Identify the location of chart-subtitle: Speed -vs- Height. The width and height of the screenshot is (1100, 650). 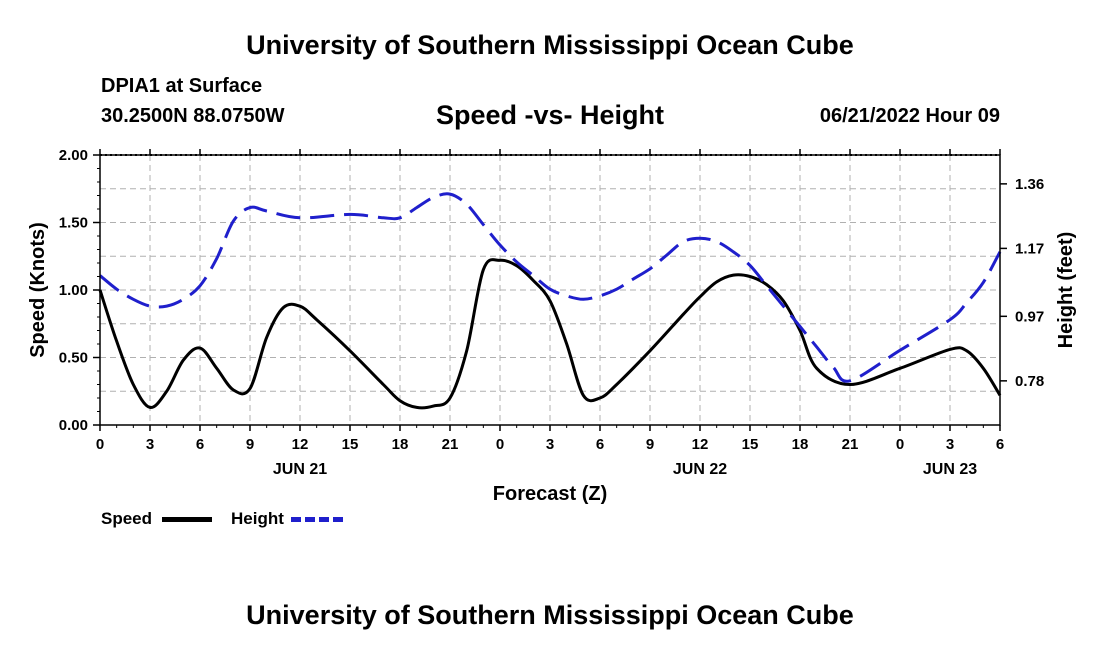
(550, 115).